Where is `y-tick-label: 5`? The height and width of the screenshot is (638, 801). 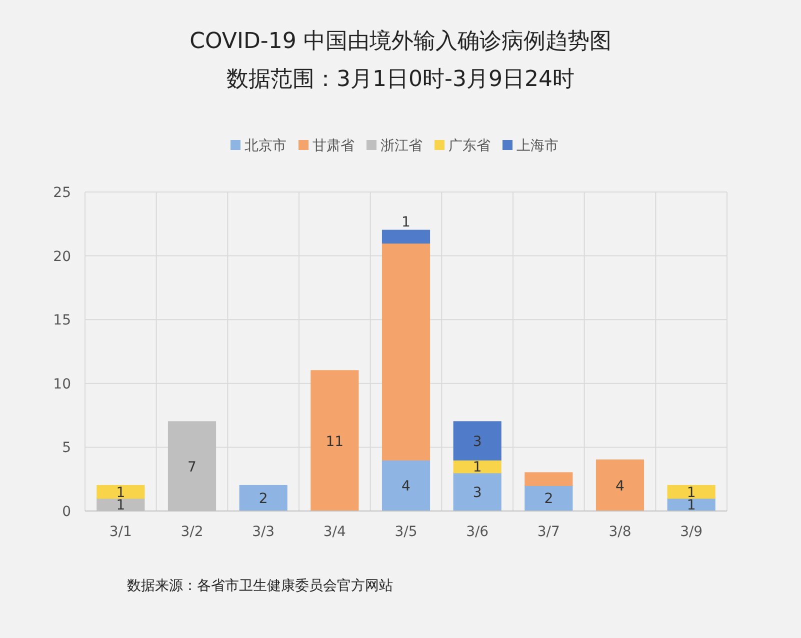
y-tick-label: 5 is located at coordinates (66, 448).